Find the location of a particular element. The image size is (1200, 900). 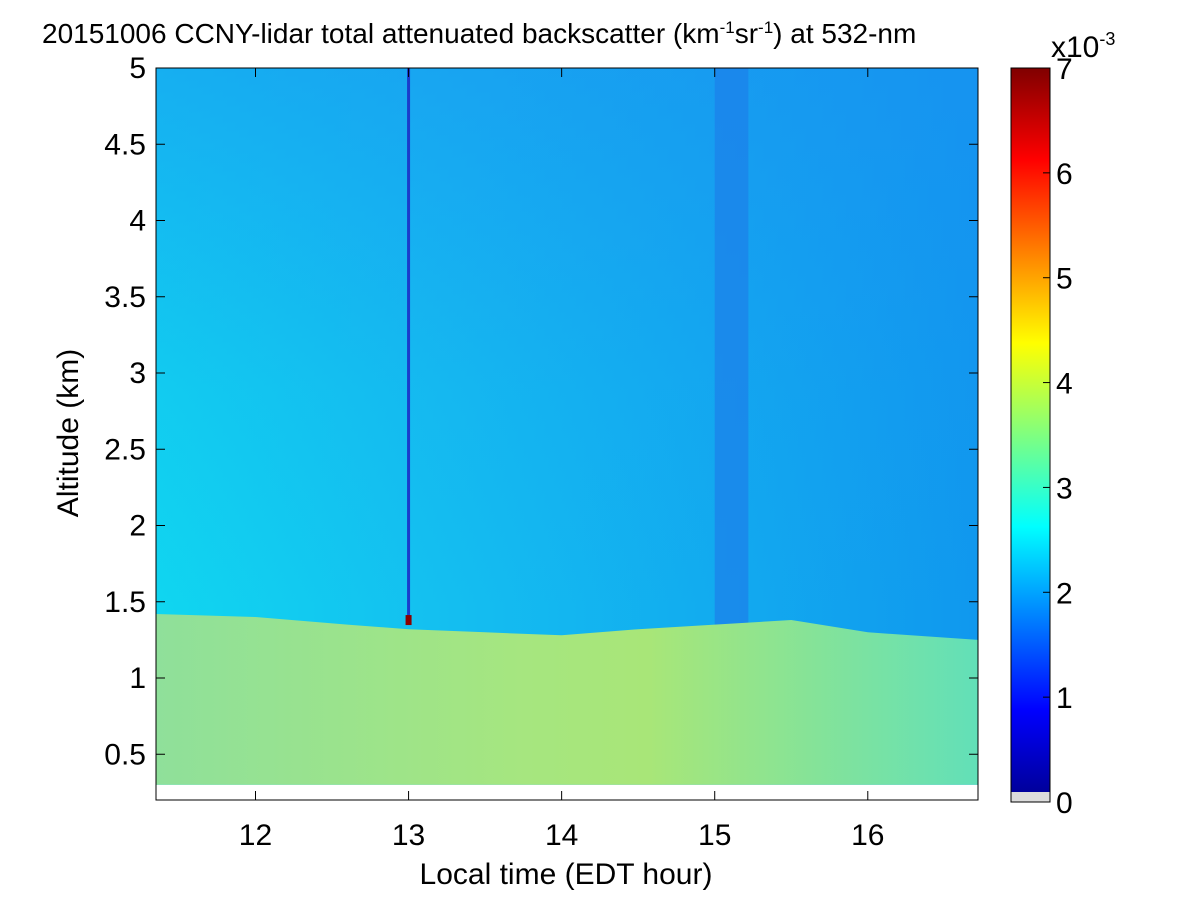

colorbar-gradient is located at coordinates (1030, 435).